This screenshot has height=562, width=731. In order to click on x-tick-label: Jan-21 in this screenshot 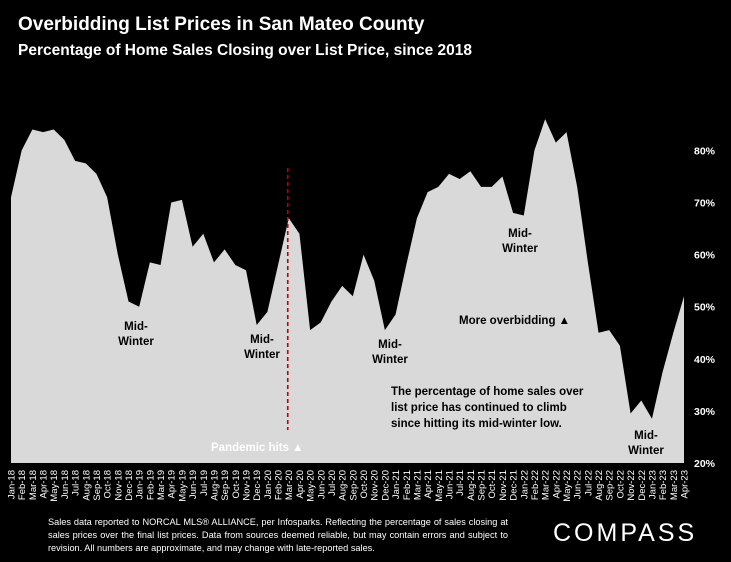, I will do `click(396, 484)`.